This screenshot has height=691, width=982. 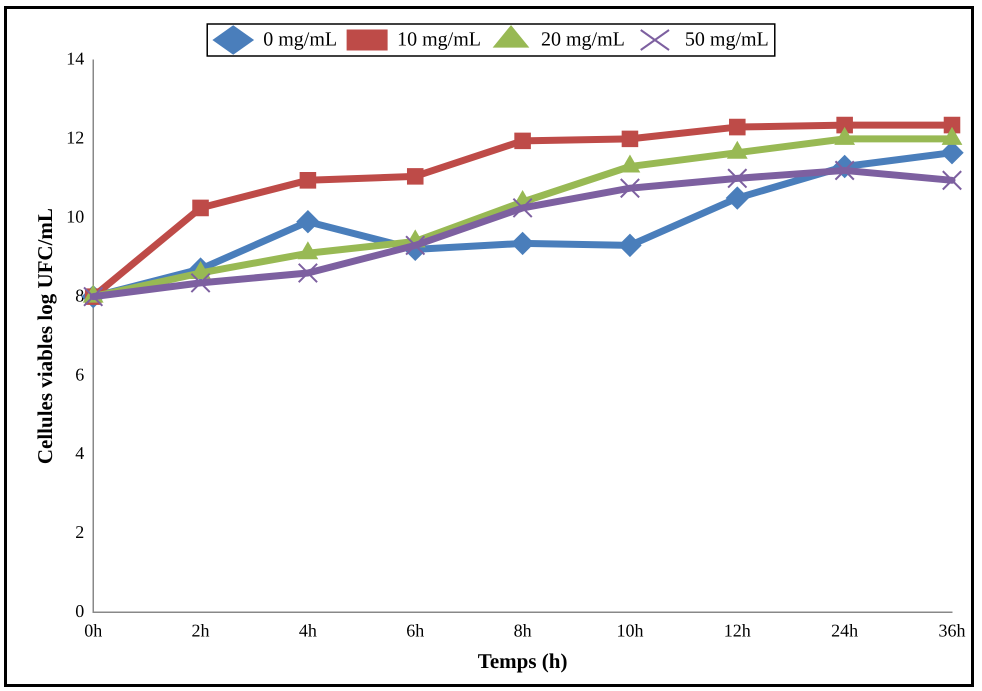 What do you see at coordinates (75, 216) in the screenshot?
I see `y-tick-label: 10` at bounding box center [75, 216].